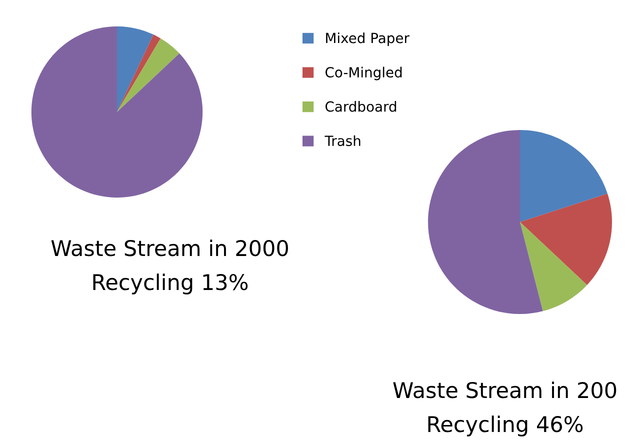  What do you see at coordinates (361, 106) in the screenshot?
I see `legend-label: Cardboard` at bounding box center [361, 106].